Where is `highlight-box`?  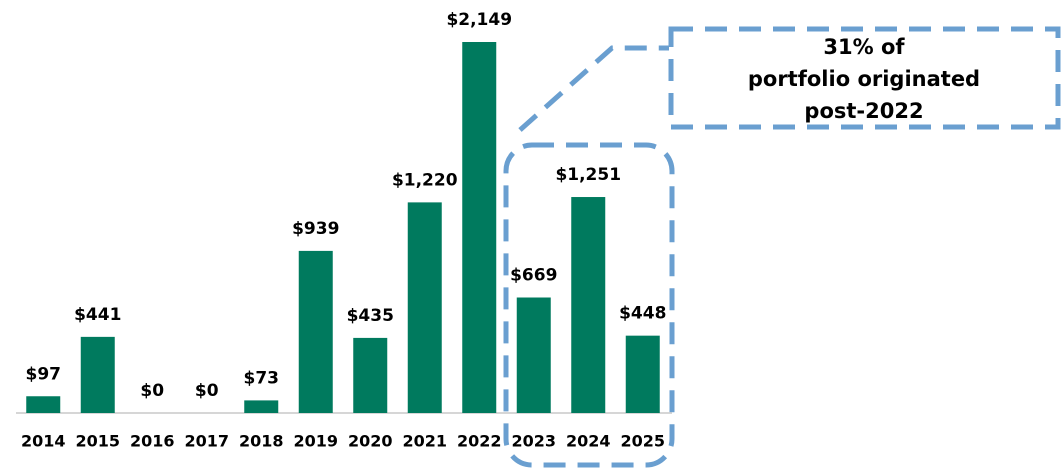 highlight-box is located at coordinates (589, 305).